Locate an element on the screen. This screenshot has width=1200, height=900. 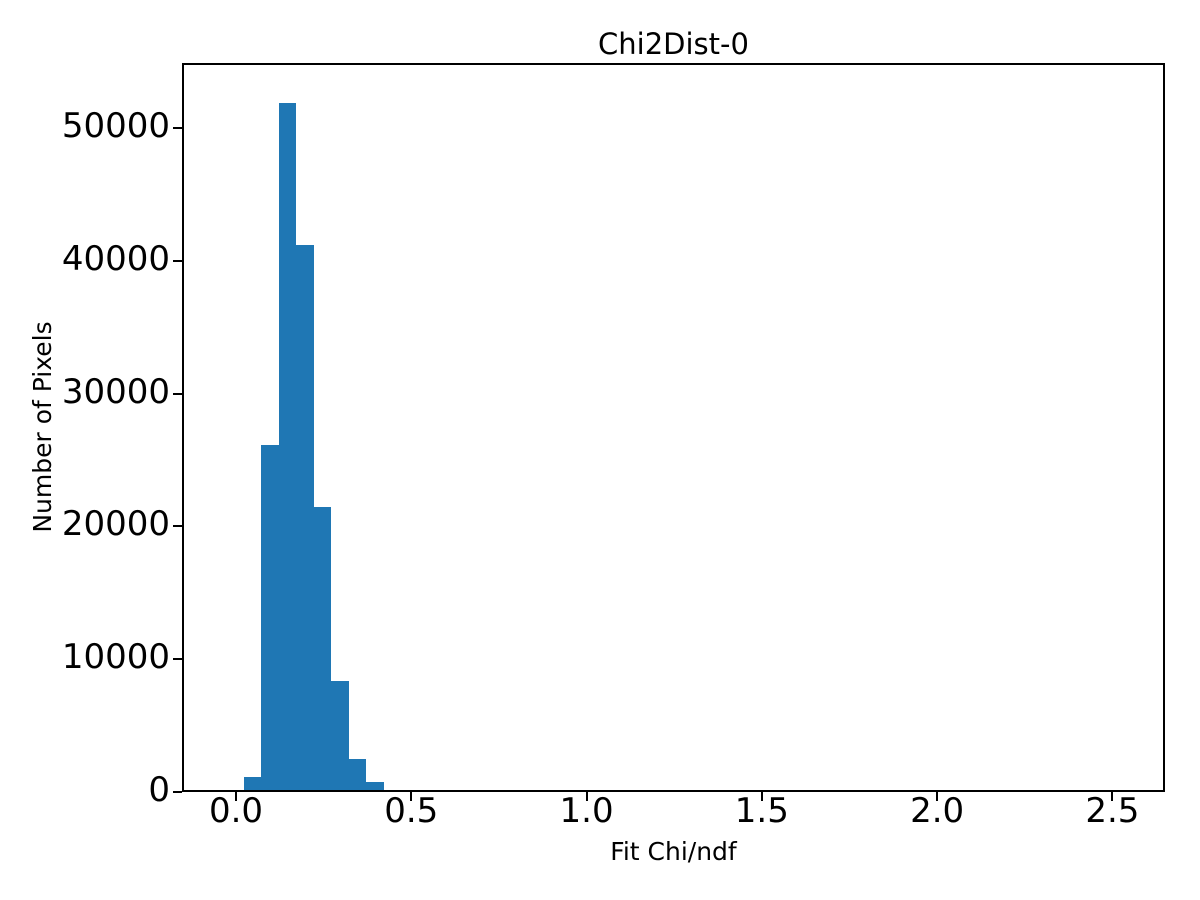
x-tick-label: 2.0 is located at coordinates (937, 811).